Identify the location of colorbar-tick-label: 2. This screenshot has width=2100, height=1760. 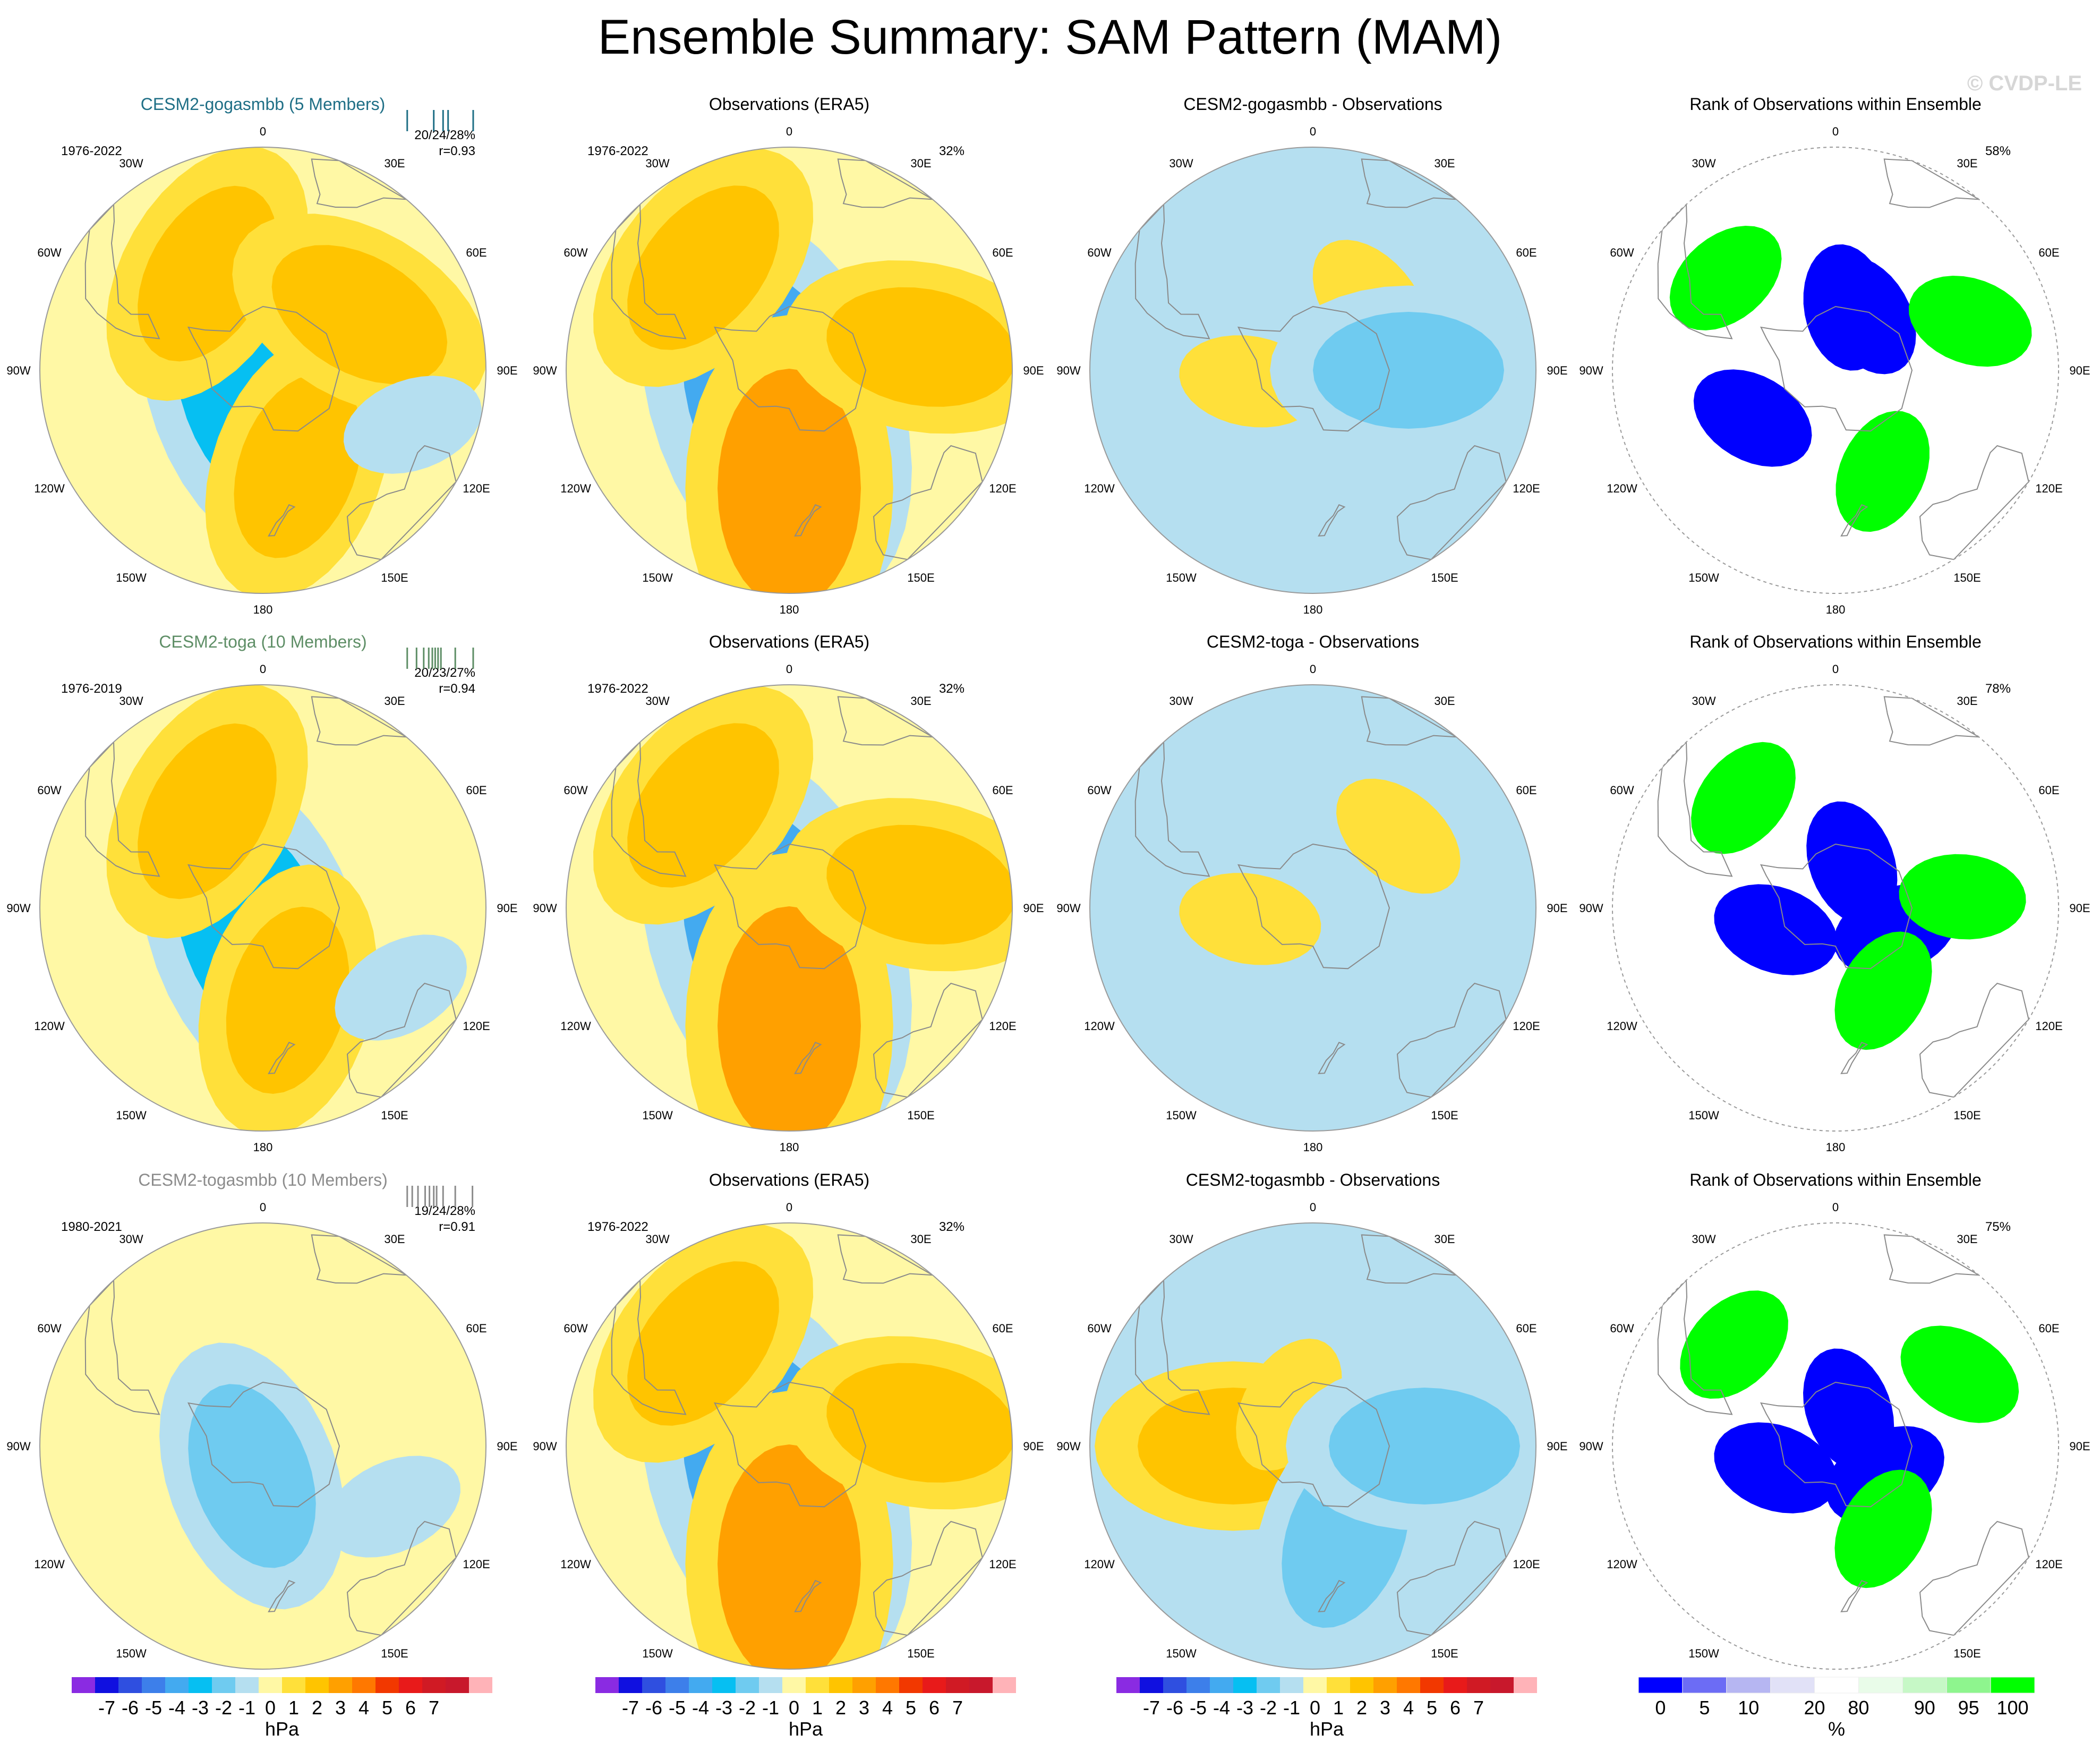
(317, 1708).